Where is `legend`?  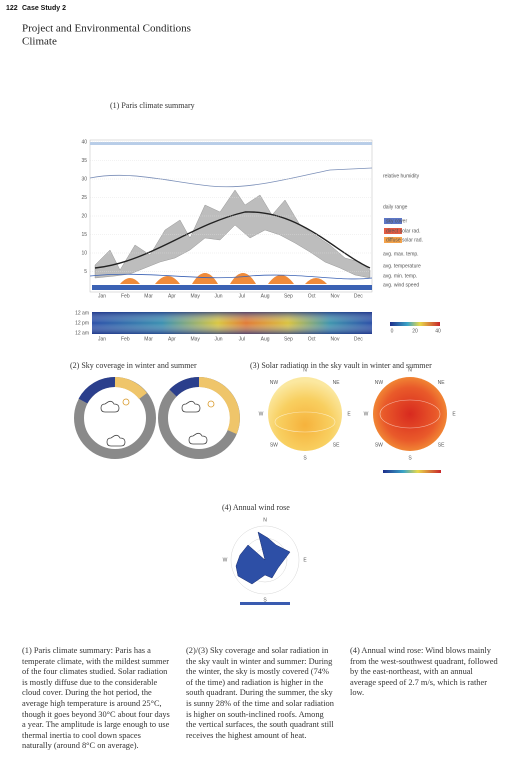
legend is located at coordinates (393, 230).